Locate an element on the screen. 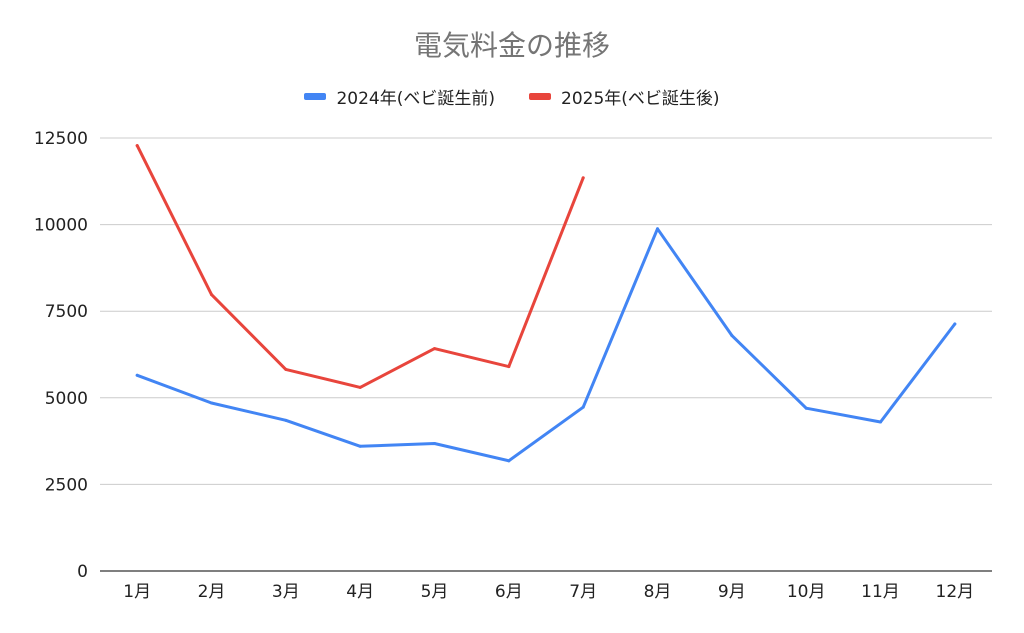 The image size is (1024, 633). y-tick-label-1: 2500 is located at coordinates (66, 485).